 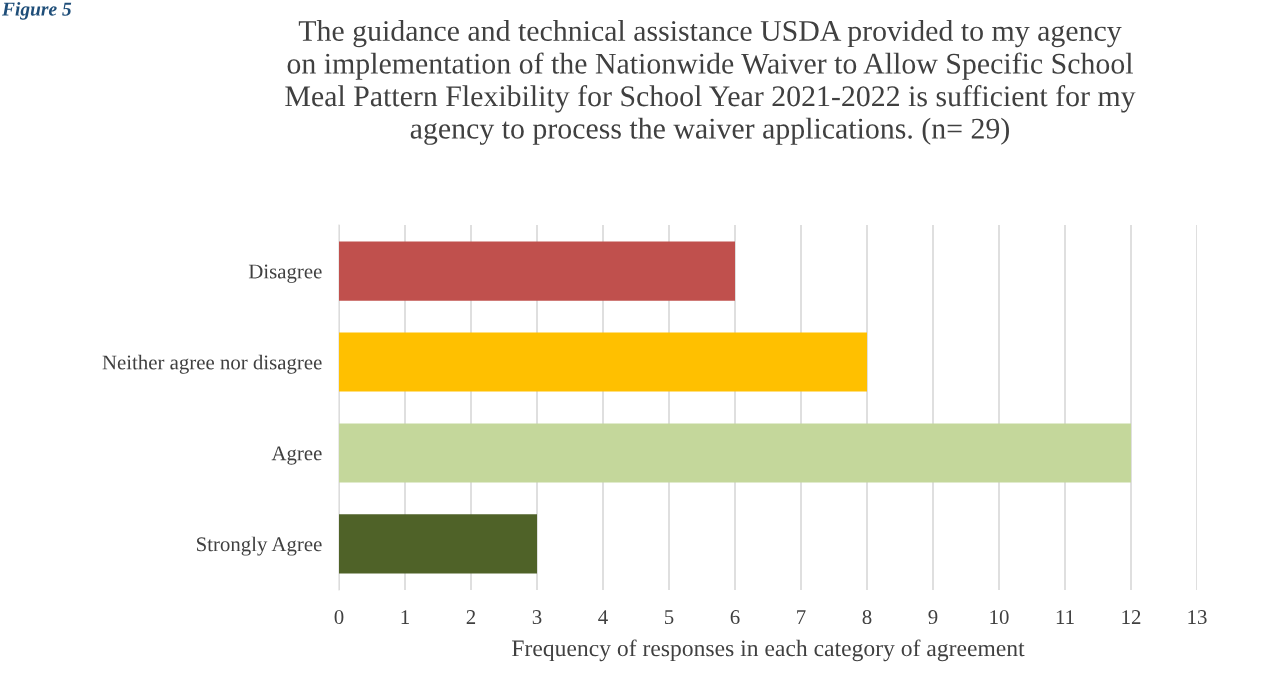 What do you see at coordinates (1197, 617) in the screenshot?
I see `x-tick-label: 13` at bounding box center [1197, 617].